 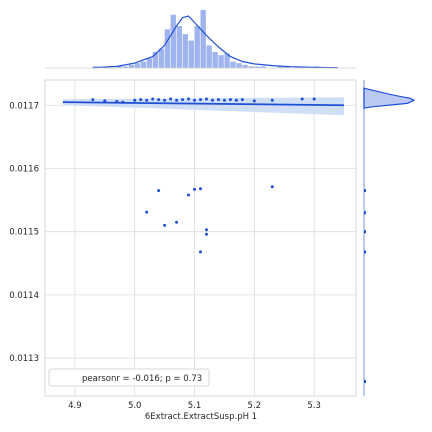 What do you see at coordinates (24, 169) in the screenshot?
I see `y-tick-label: 0.0116` at bounding box center [24, 169].